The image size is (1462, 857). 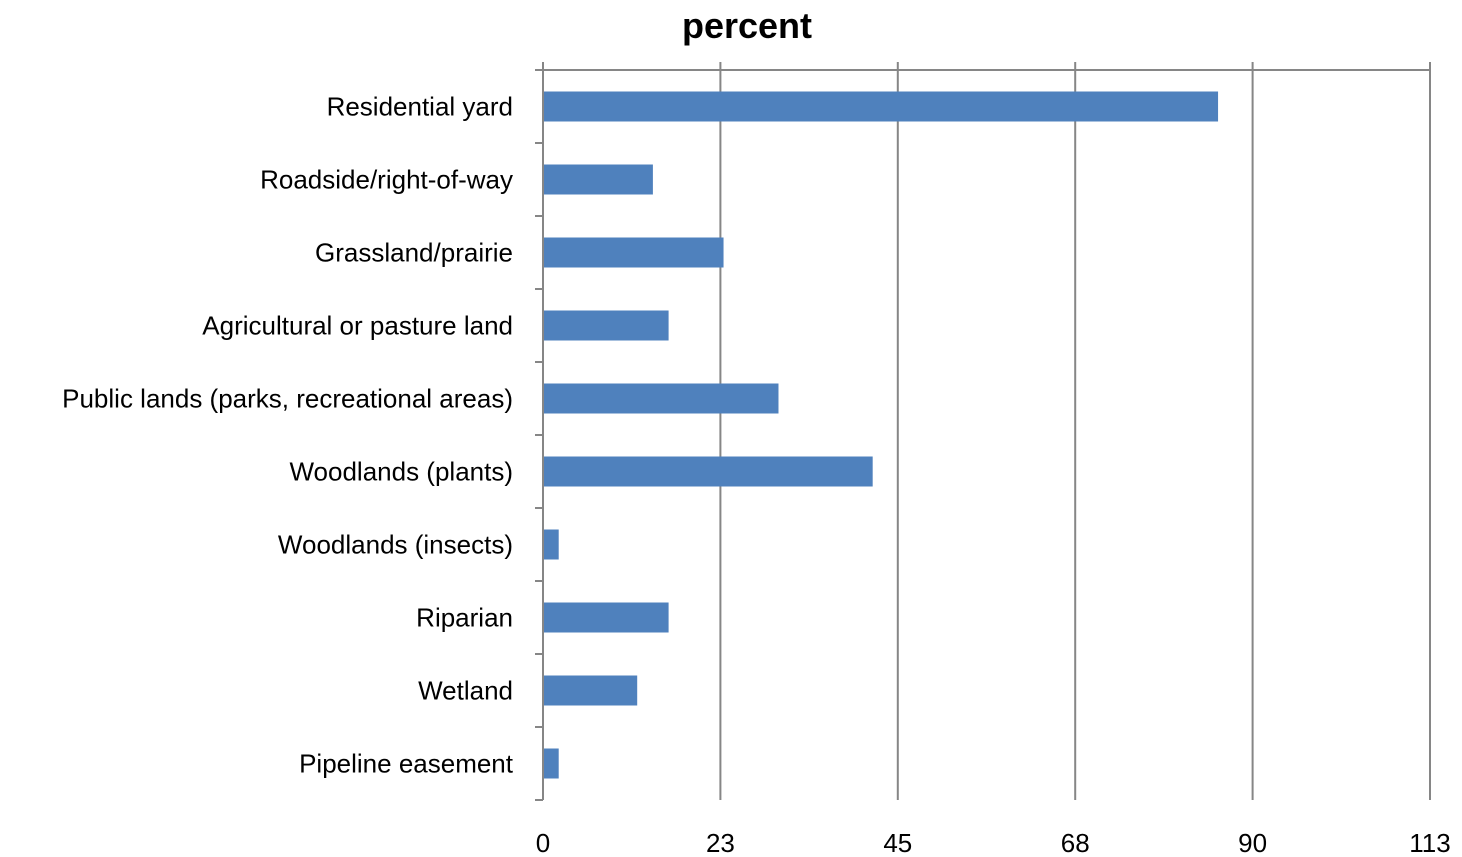 I want to click on category-label: Public lands (parks, recreational areas), so click(x=287, y=399).